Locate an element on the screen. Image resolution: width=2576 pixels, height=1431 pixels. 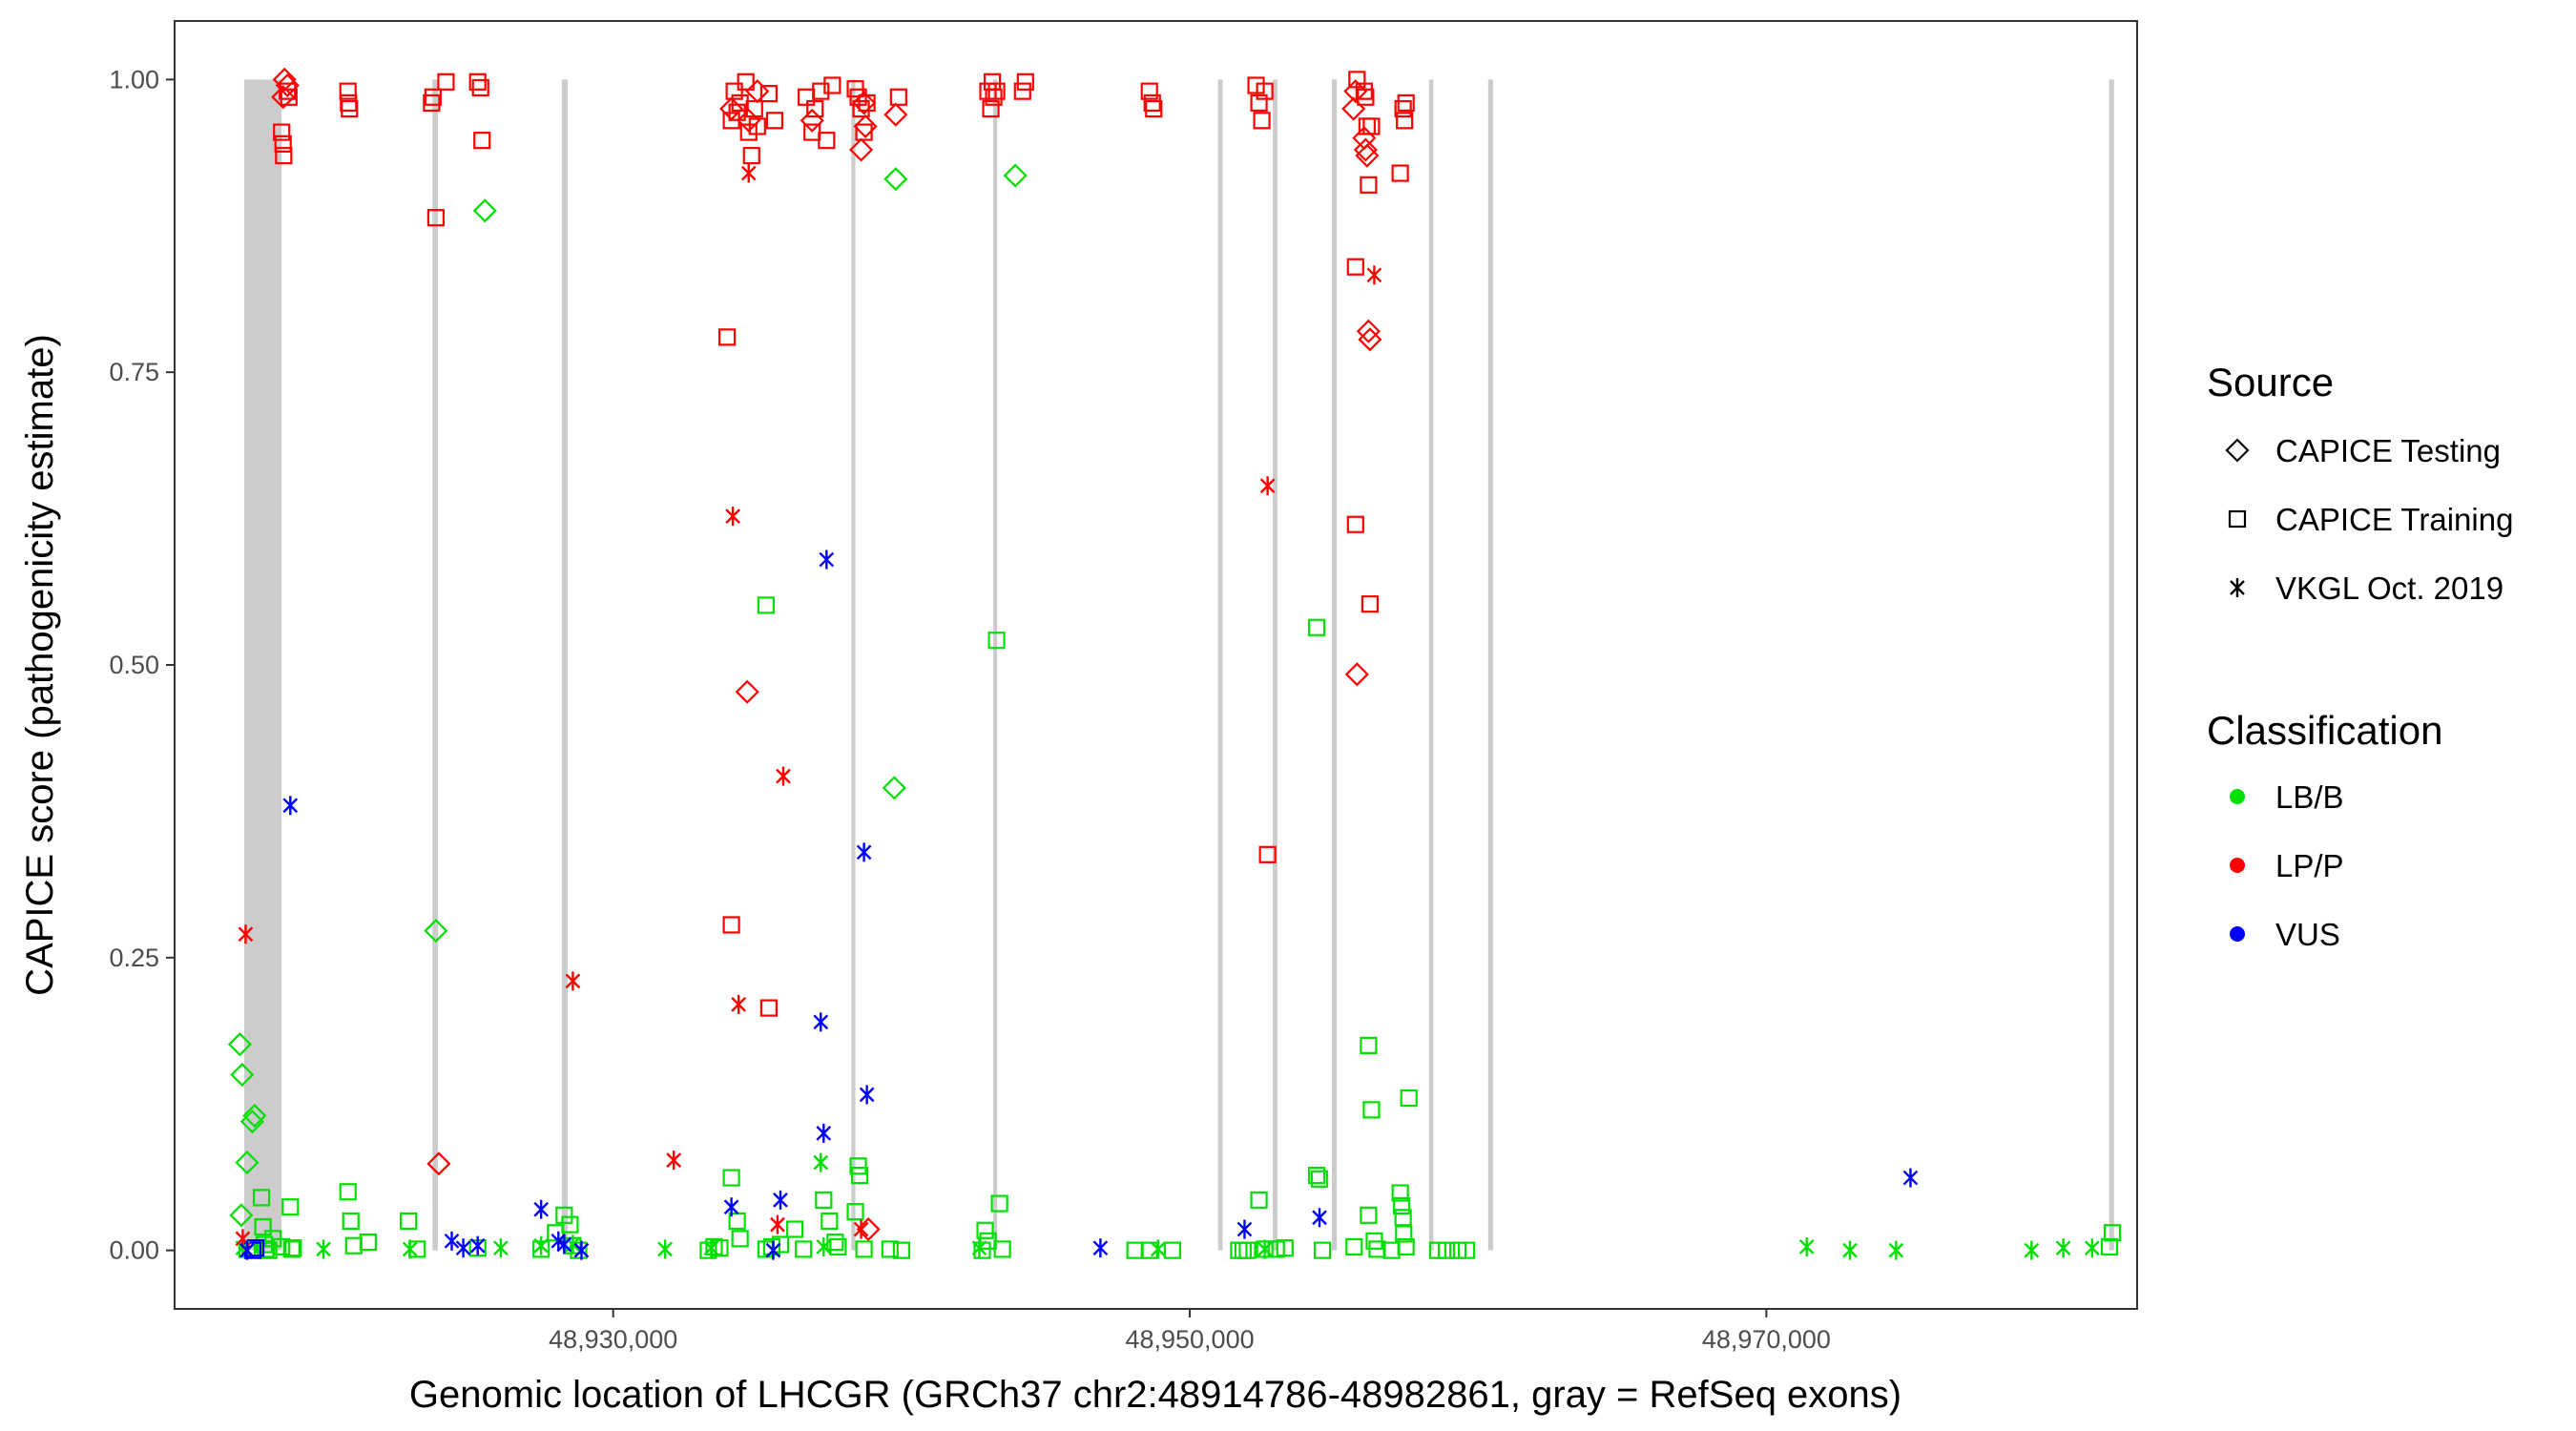
legend-label-testing: CAPICE Testing is located at coordinates (2388, 450).